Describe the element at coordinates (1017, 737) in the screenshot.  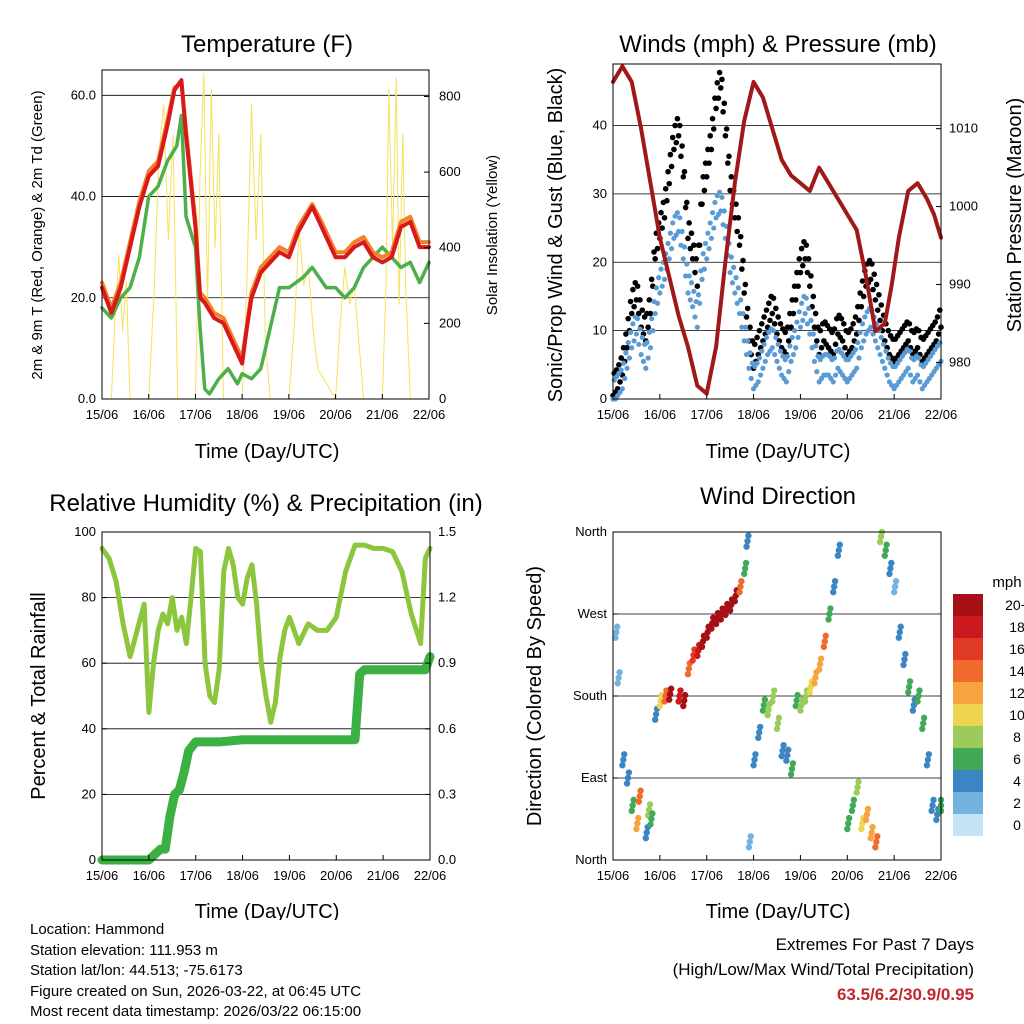
I see `colorbar-label: 8` at that location.